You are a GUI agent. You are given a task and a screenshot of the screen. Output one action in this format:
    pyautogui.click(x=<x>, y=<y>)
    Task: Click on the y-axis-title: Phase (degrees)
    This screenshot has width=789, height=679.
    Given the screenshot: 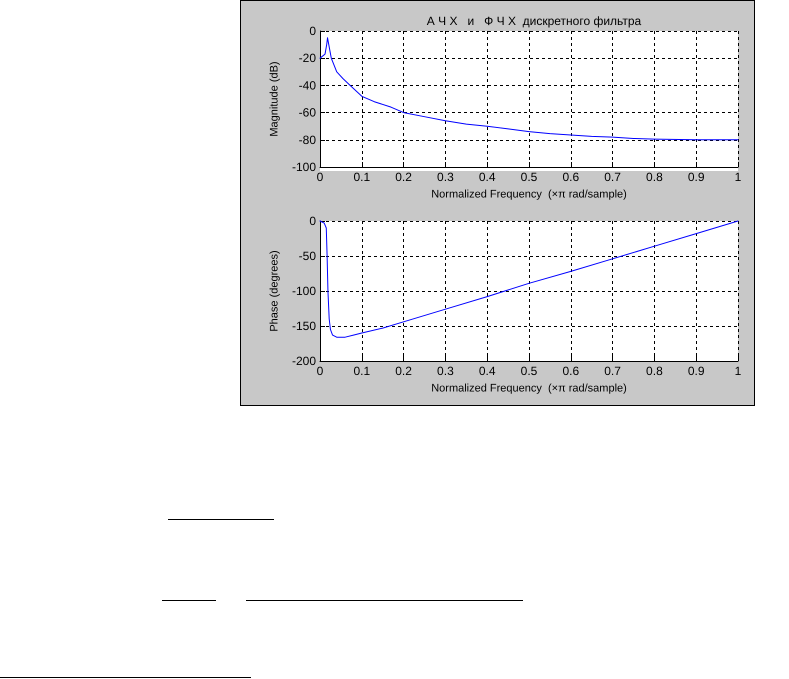 What is the action you would take?
    pyautogui.click(x=274, y=291)
    